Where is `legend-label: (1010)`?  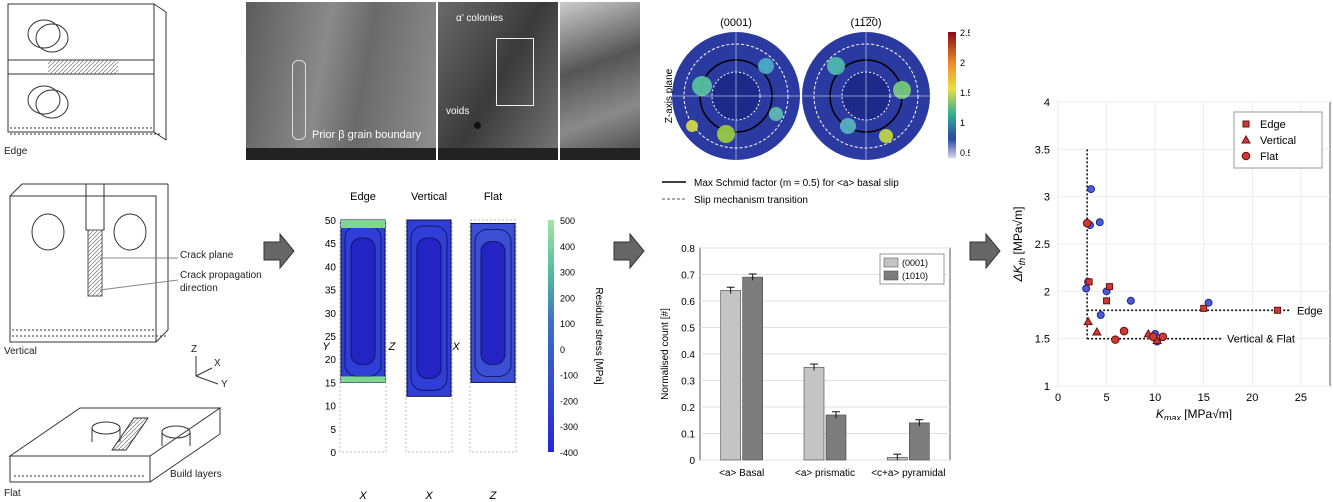
legend-label: (1010) is located at coordinates (915, 276).